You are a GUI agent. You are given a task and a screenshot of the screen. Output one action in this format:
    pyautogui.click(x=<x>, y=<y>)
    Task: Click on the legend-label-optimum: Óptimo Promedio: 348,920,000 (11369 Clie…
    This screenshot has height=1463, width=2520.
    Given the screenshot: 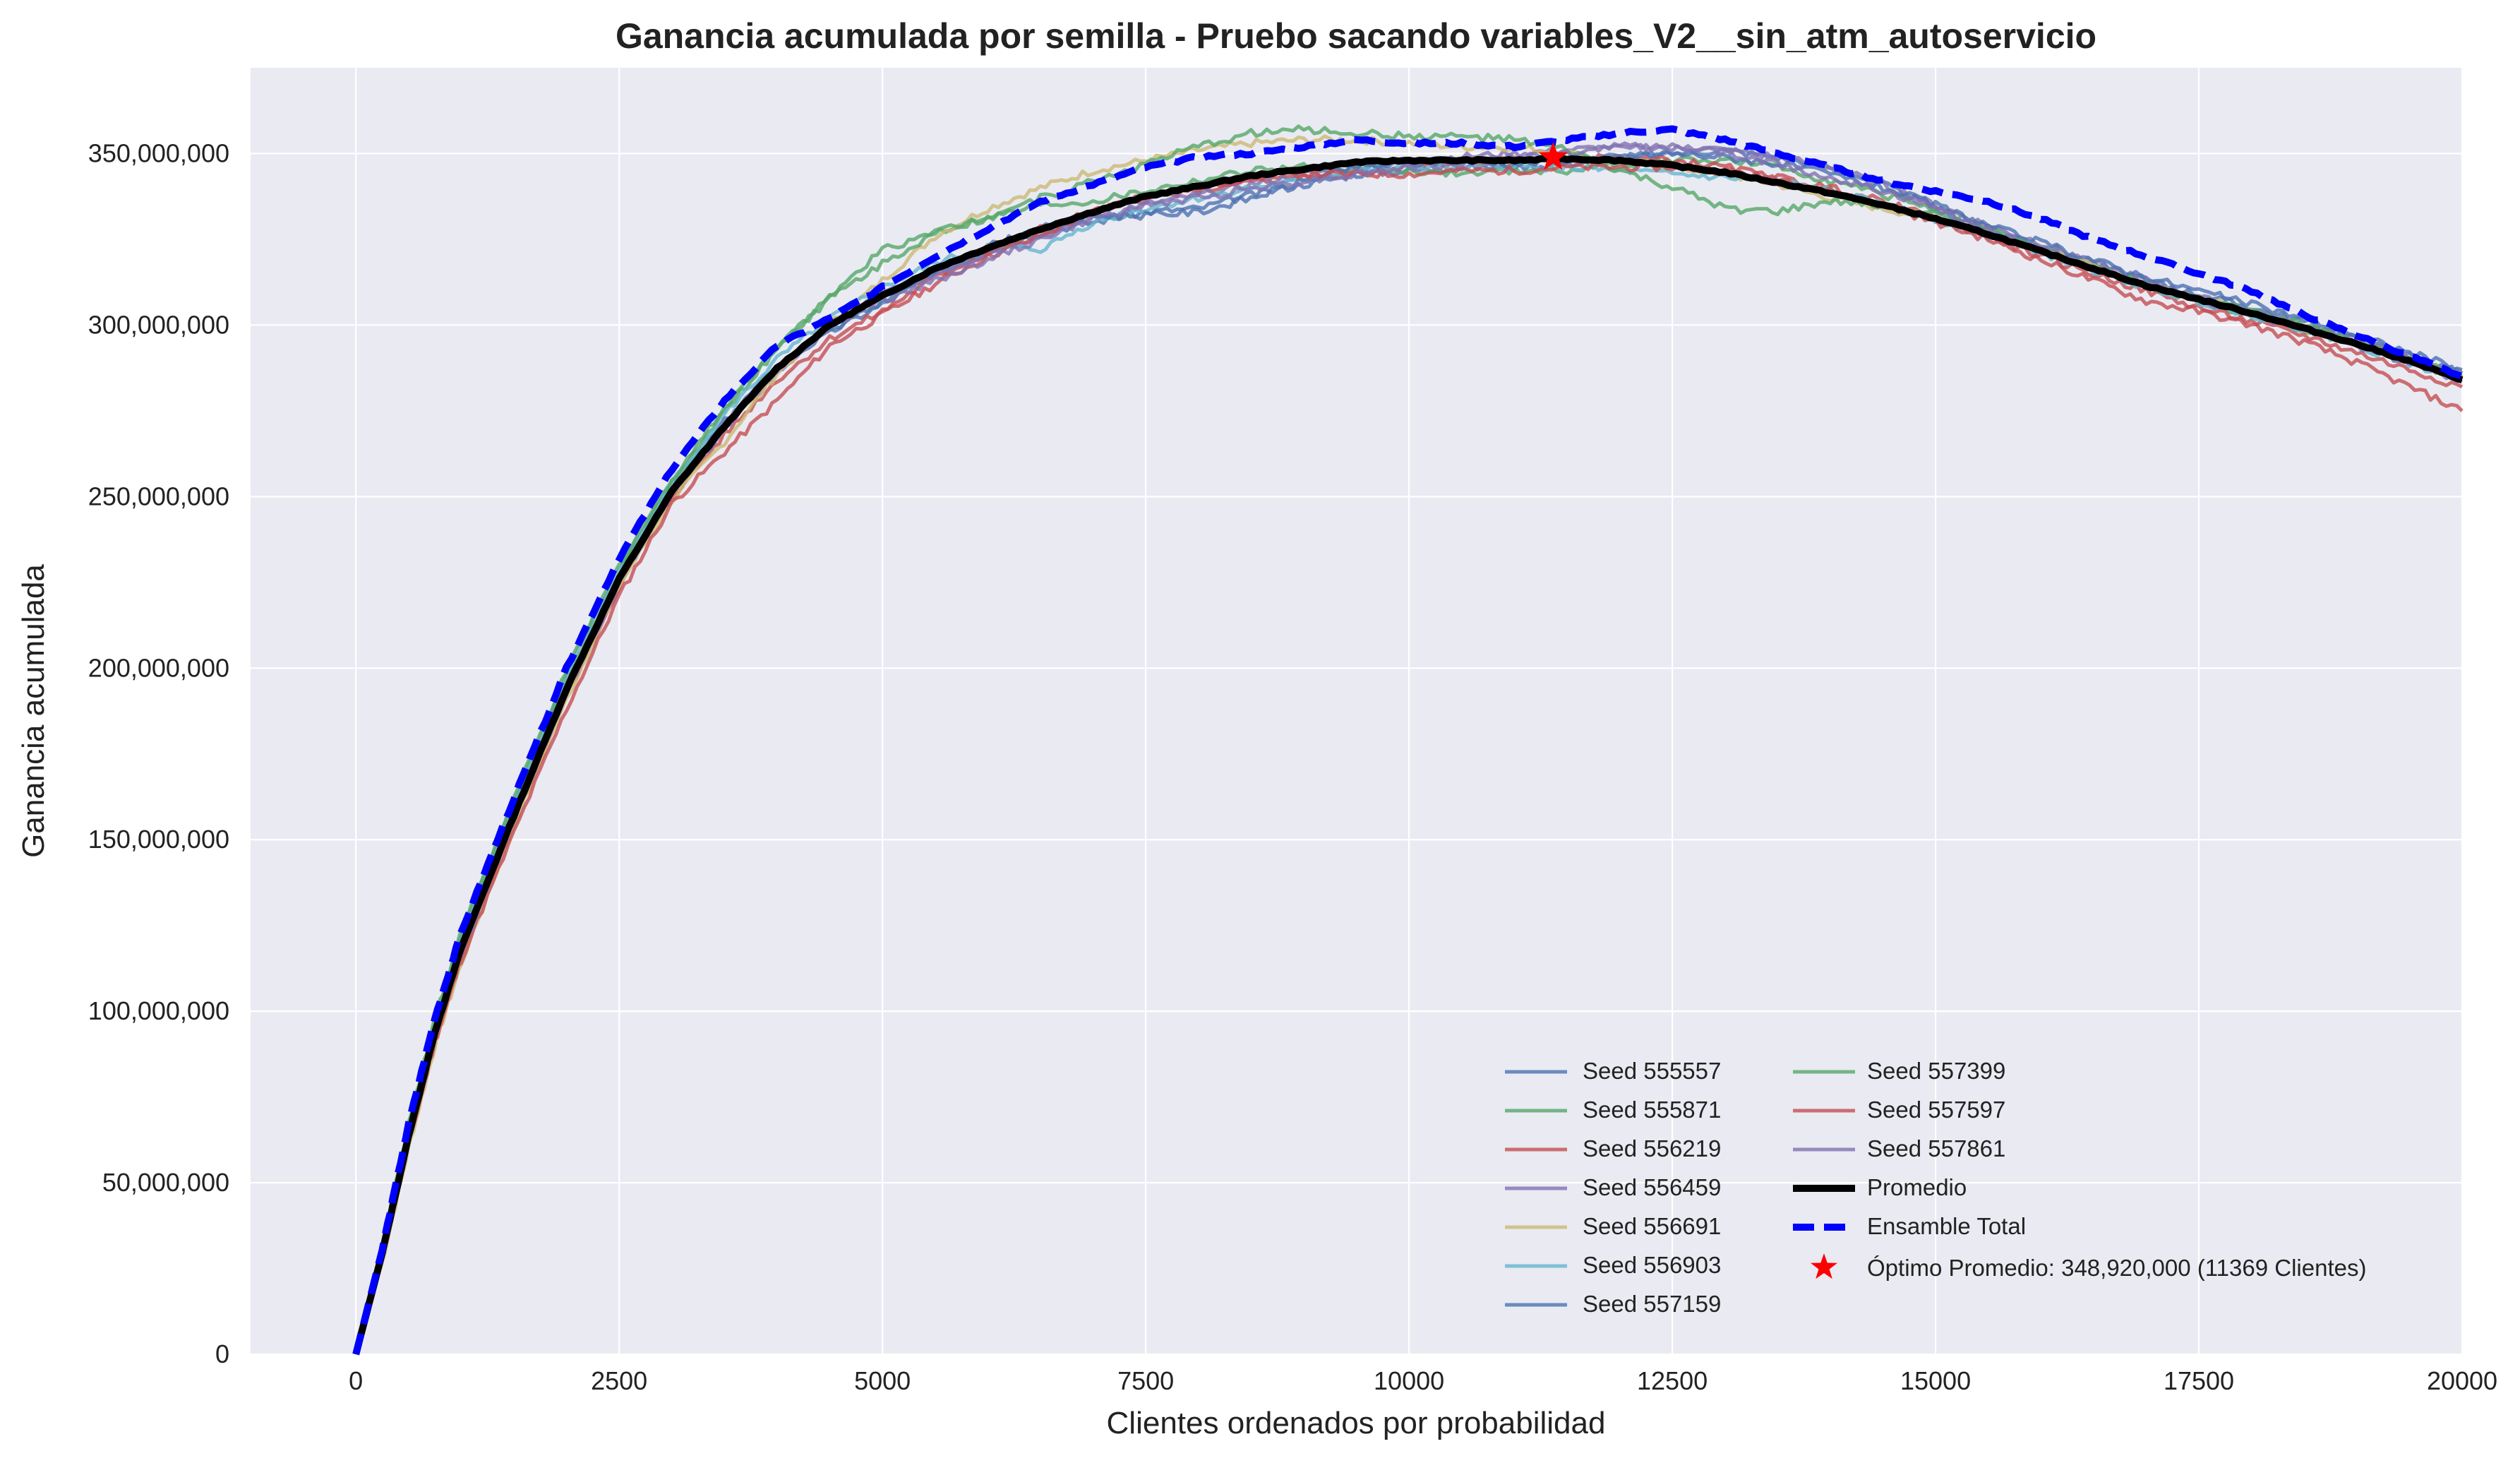 What is the action you would take?
    pyautogui.click(x=2116, y=1268)
    